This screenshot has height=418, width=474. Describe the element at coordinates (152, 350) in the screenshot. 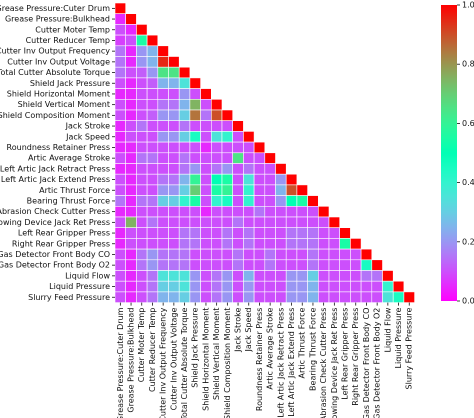

I see `x-tick-label: Cutter Reducer Temp` at that location.